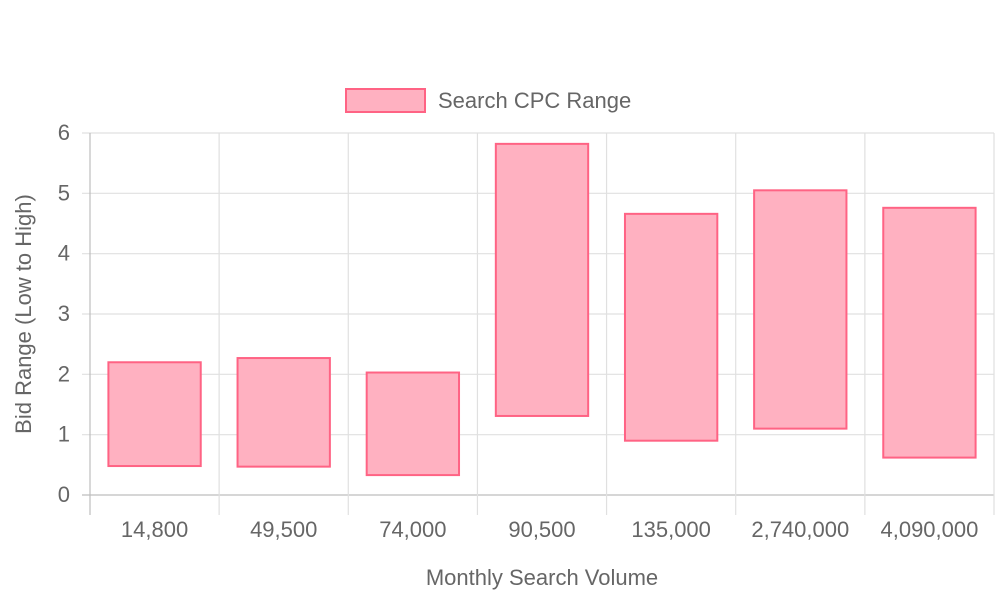 Image resolution: width=1000 pixels, height=600 pixels. What do you see at coordinates (412, 529) in the screenshot?
I see `x-tick-label: 74,000` at bounding box center [412, 529].